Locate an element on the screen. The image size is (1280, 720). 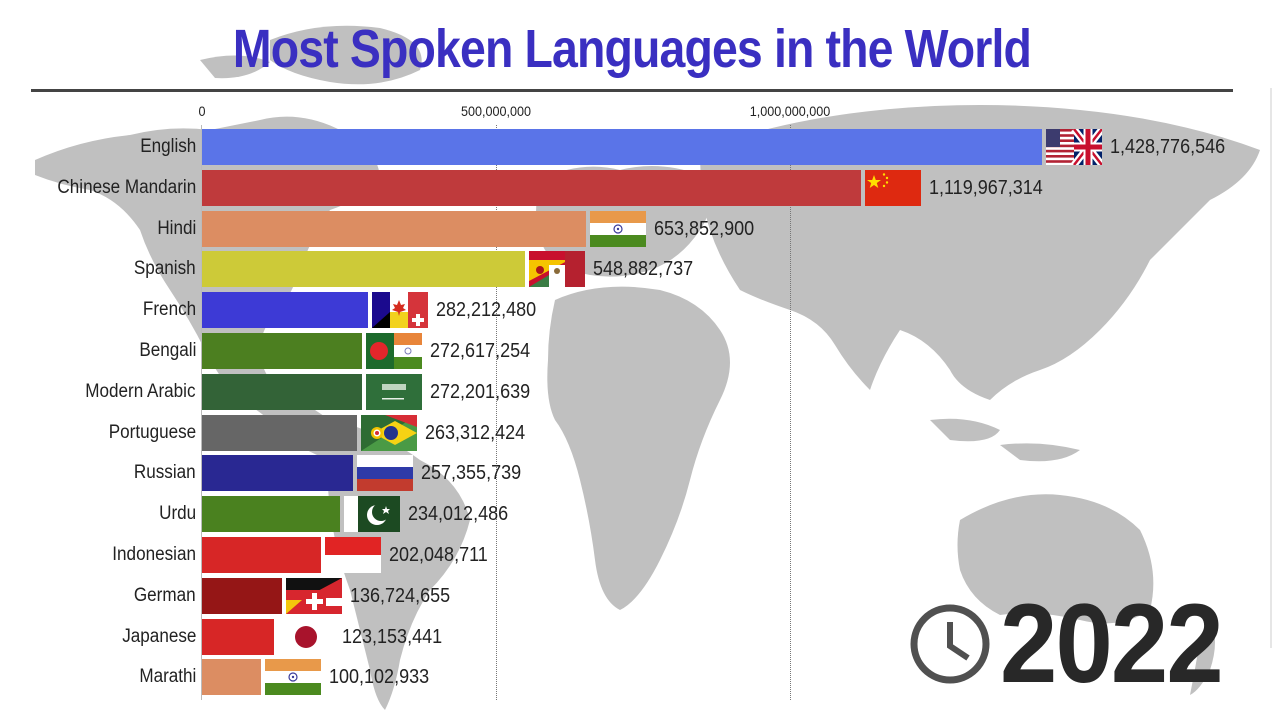
bar-row: English 1,428,776,546 is located at coordinates (640, 147).